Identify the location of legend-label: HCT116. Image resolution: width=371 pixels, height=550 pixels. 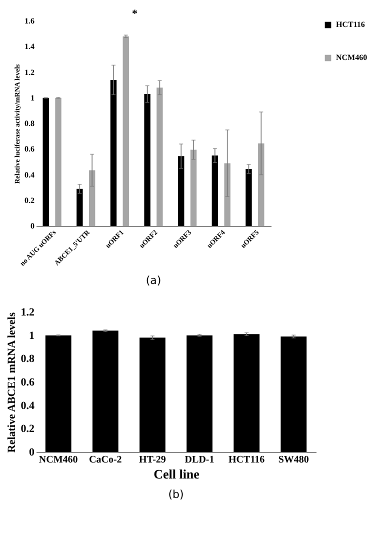
(350, 24).